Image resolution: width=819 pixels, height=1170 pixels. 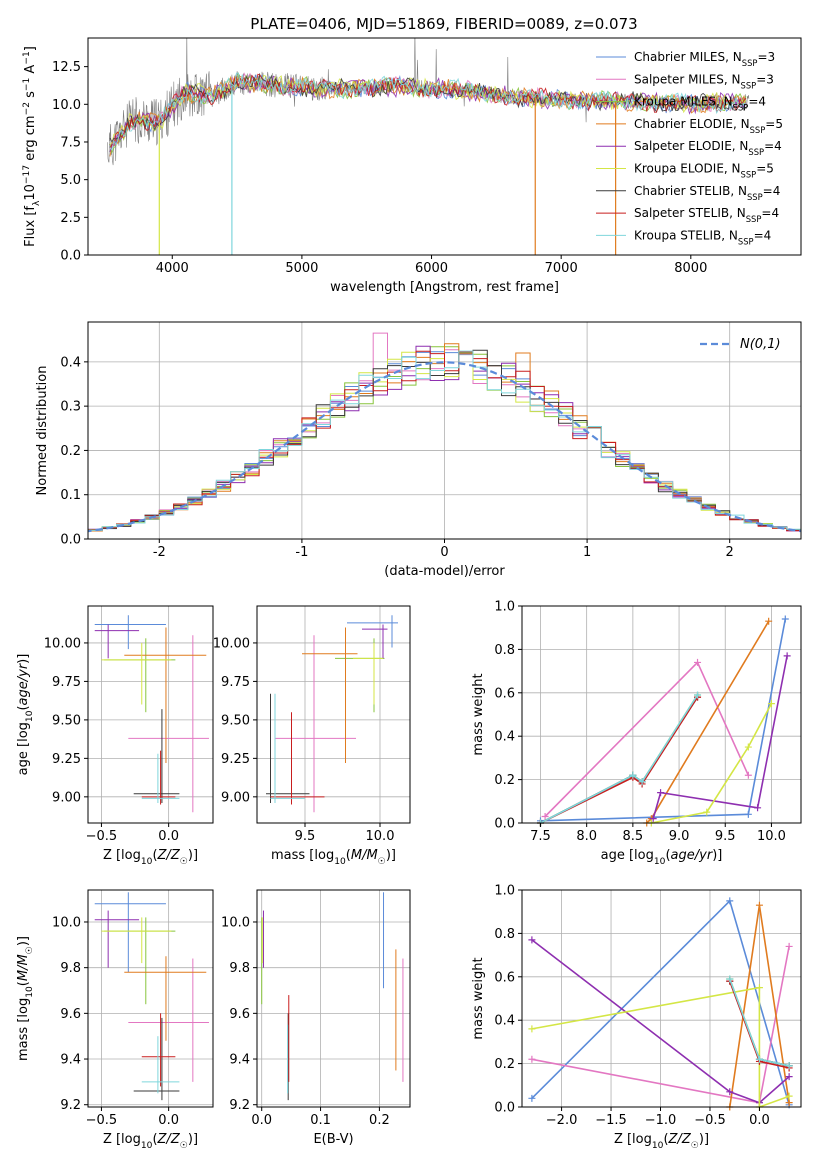 What do you see at coordinates (27, 57) in the screenshot?
I see `y-axis-label-part: −1` at bounding box center [27, 57].